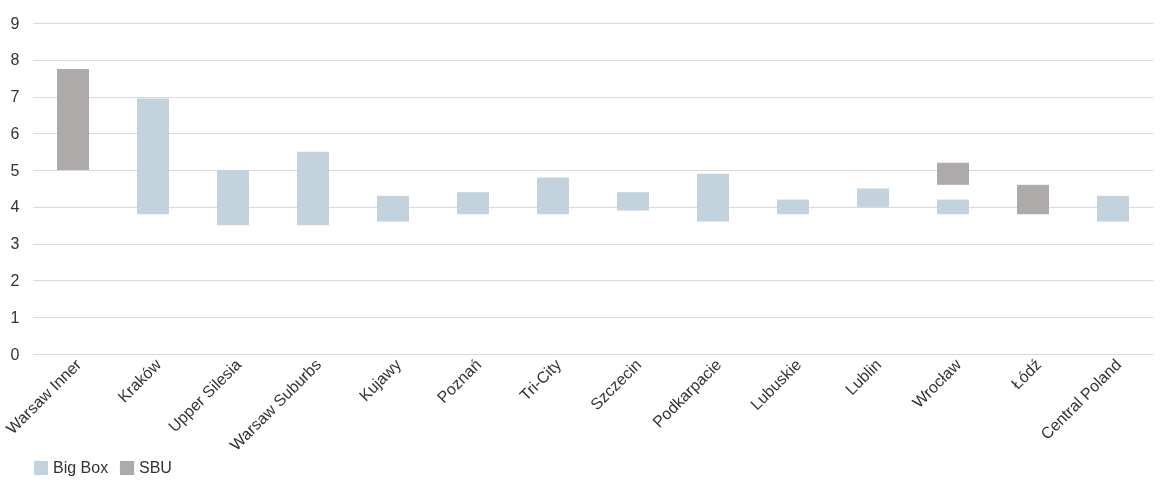  I want to click on y-tick-label: 4, so click(15, 207).